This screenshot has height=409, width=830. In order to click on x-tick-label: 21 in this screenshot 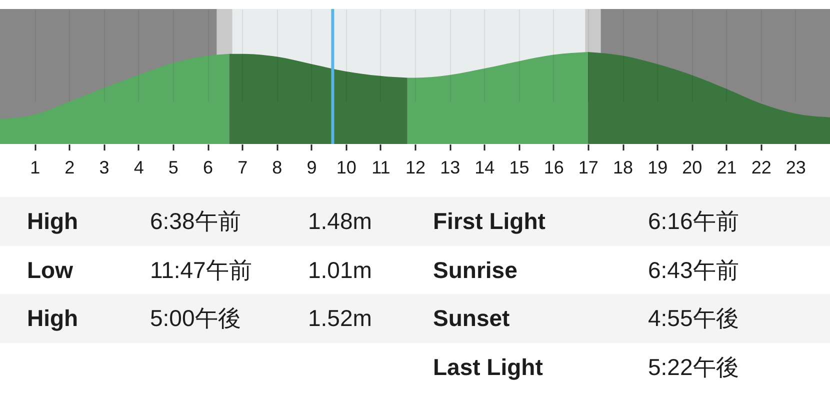, I will do `click(726, 168)`.